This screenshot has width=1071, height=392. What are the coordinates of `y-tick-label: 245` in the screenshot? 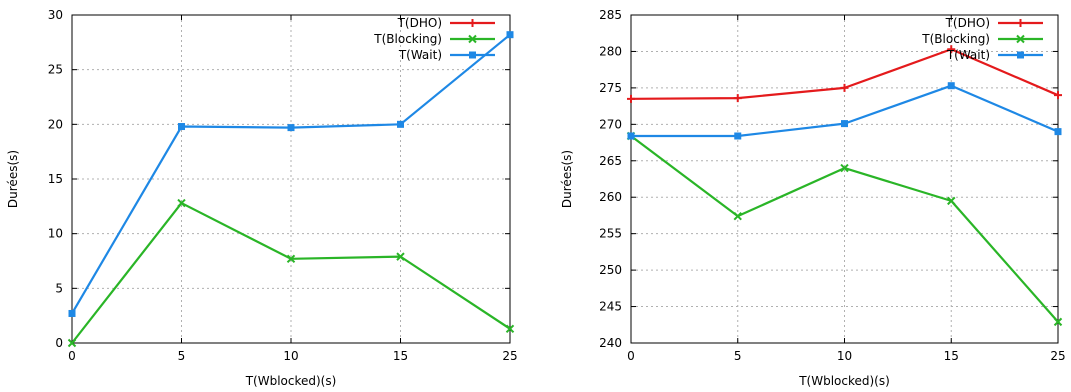 It's located at (610, 307).